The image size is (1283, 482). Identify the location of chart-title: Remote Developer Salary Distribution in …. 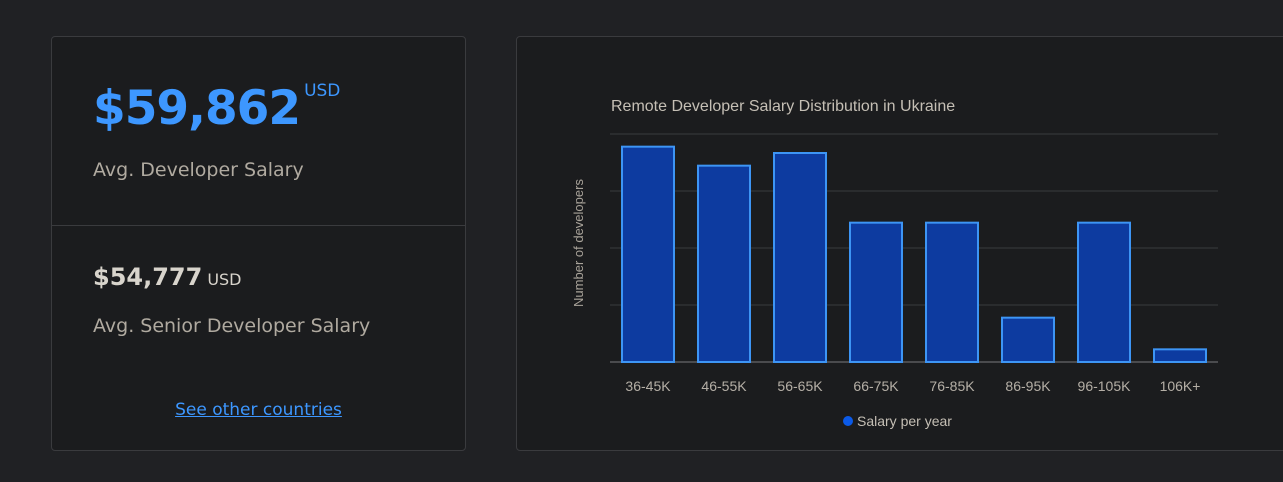
(783, 106).